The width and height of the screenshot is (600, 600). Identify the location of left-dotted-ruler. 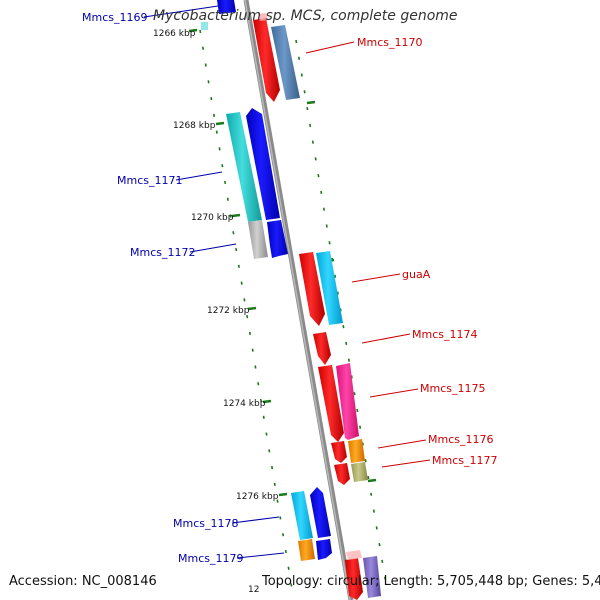
(246, 312).